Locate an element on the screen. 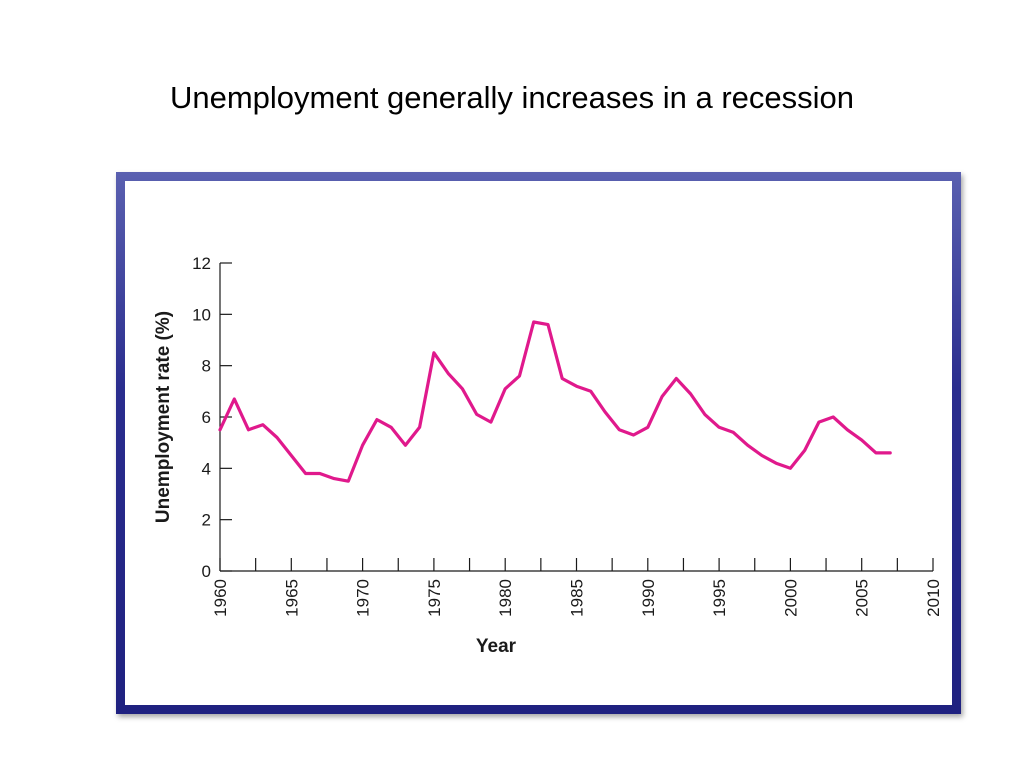 This screenshot has height=768, width=1024. y-tick-label: 2 is located at coordinates (206, 520).